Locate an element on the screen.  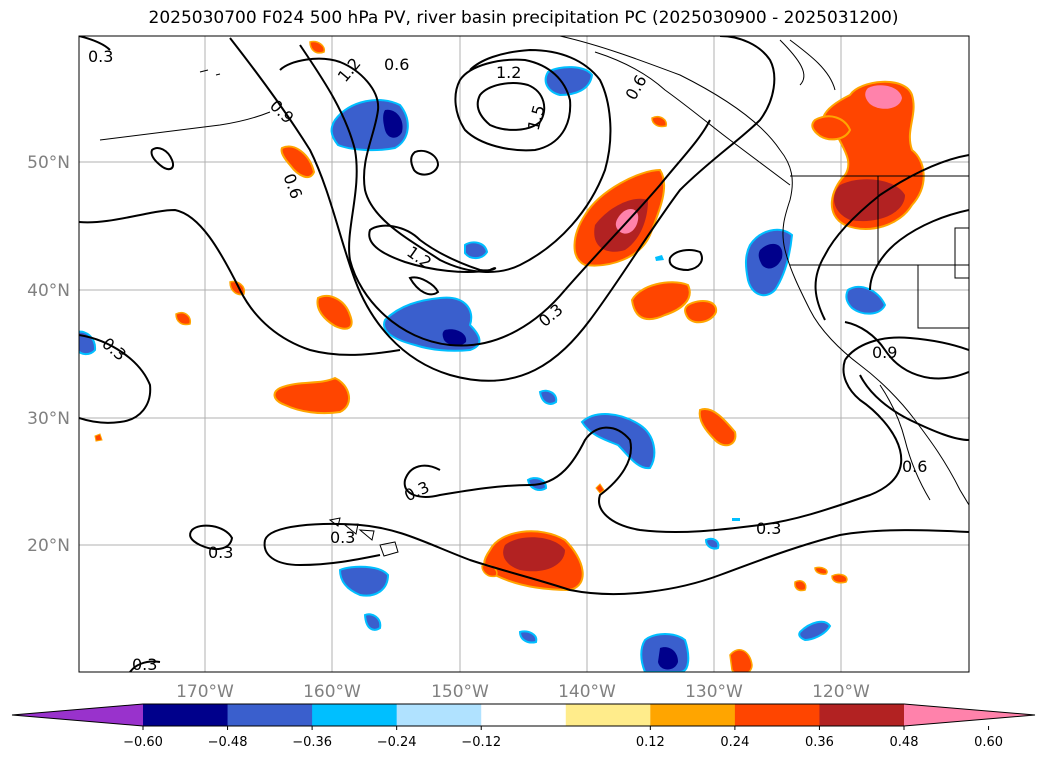
lon-label: 140°W is located at coordinates (587, 692).